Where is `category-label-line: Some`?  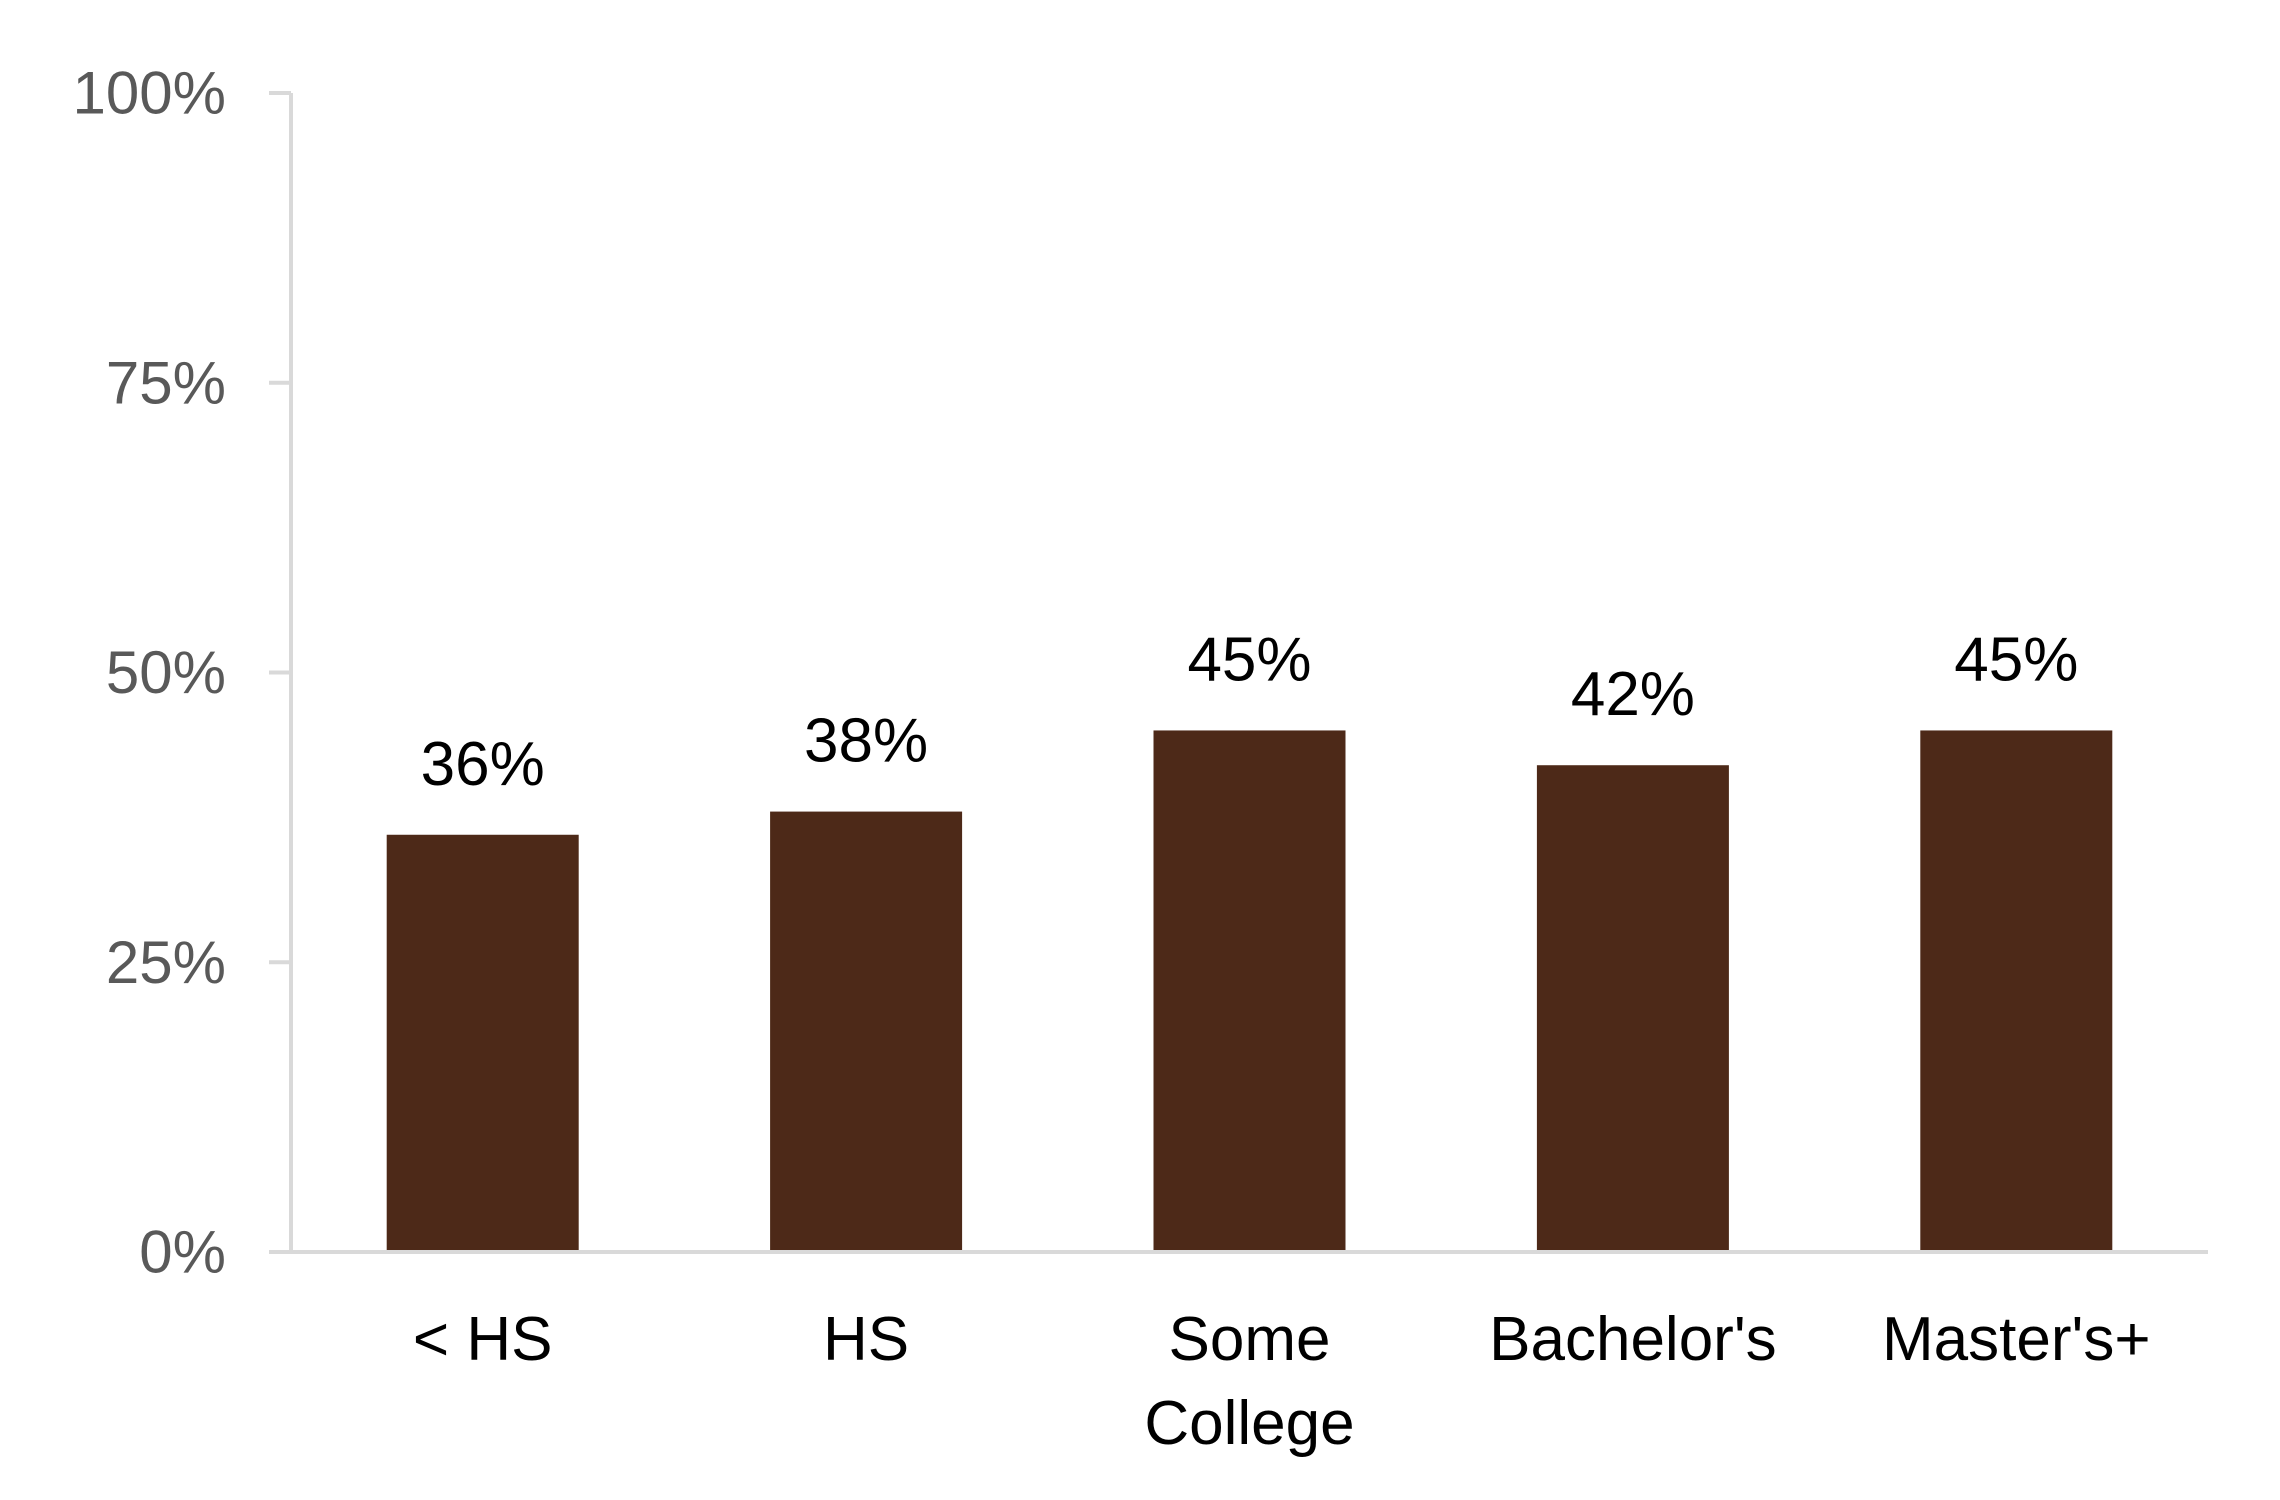
category-label-line: Some is located at coordinates (1250, 1339).